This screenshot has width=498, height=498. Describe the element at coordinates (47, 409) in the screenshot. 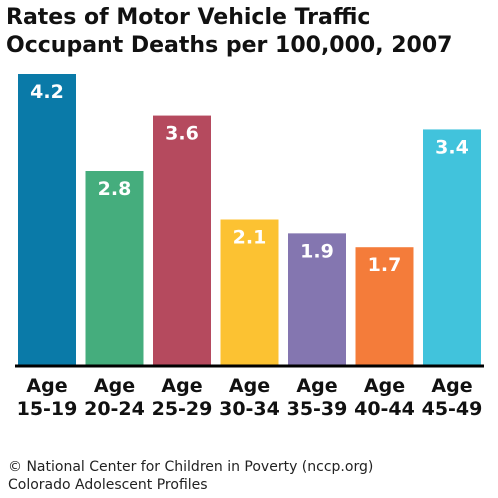

I see `x-tick-label: 15-19` at that location.